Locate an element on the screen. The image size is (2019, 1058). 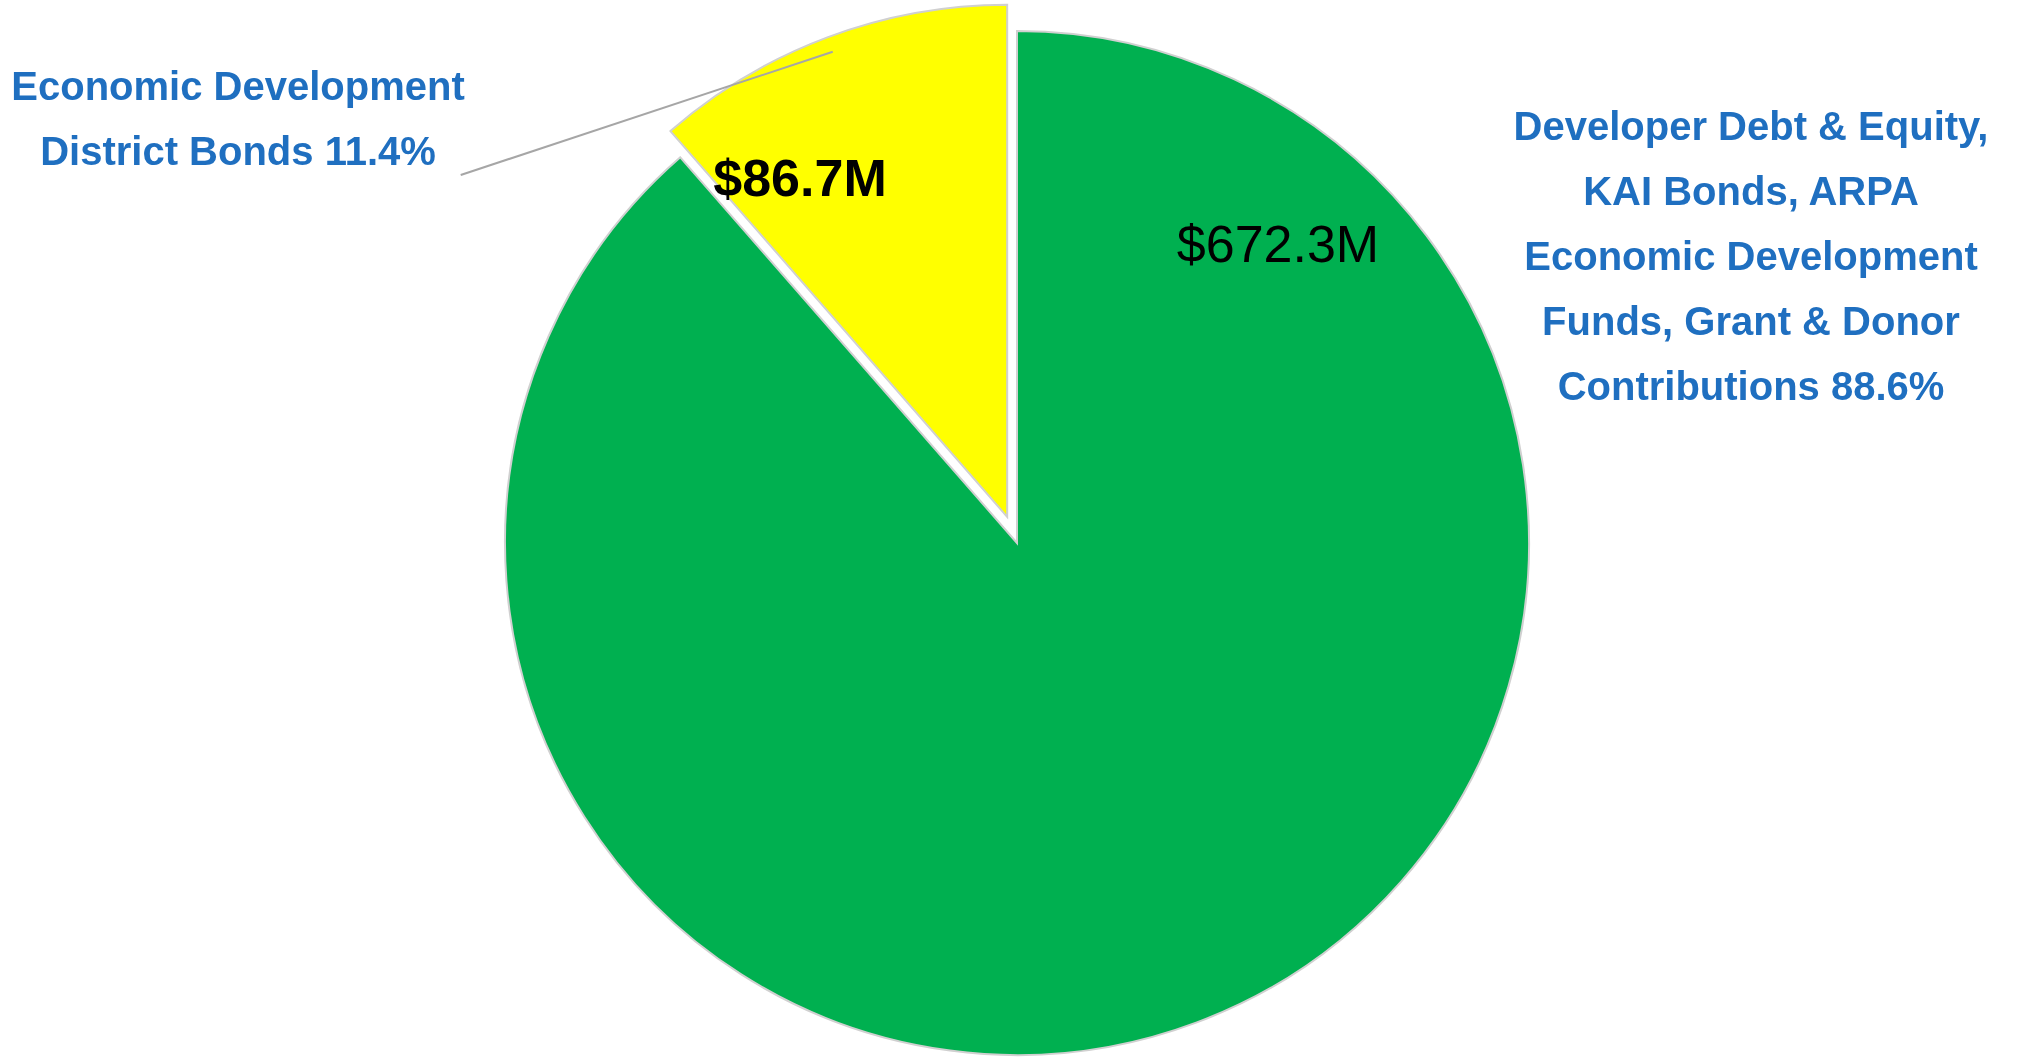
slice-label: Developer Debt & Equity, KAI Bonds, ARPA Economic Development Funds, Grant & Donor Contributions 88.6% is located at coordinates (1751, 256).